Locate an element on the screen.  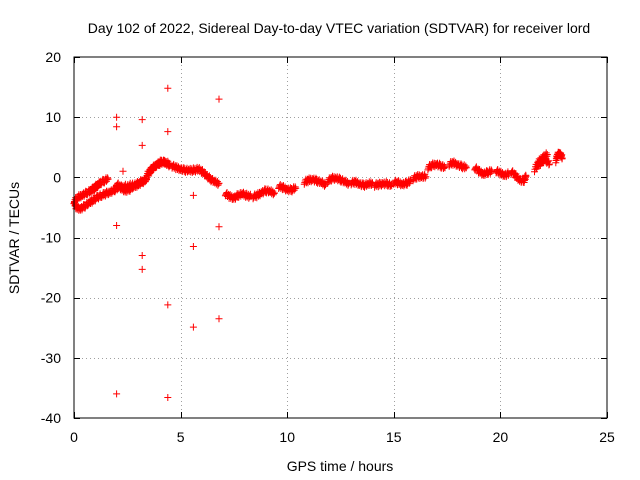
y-tick-label: -40 is located at coordinates (51, 418).